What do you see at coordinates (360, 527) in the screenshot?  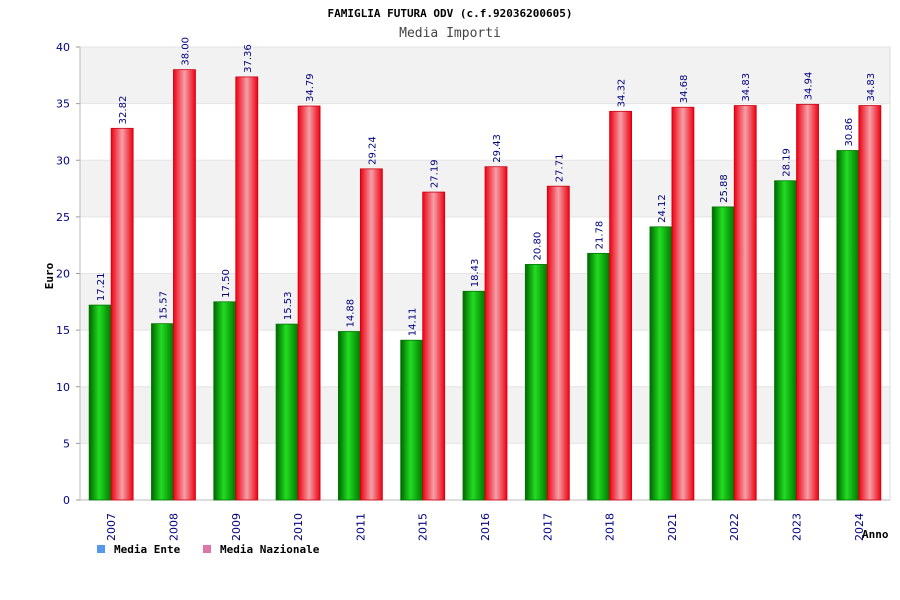 I see `x-tick-label: 2011` at bounding box center [360, 527].